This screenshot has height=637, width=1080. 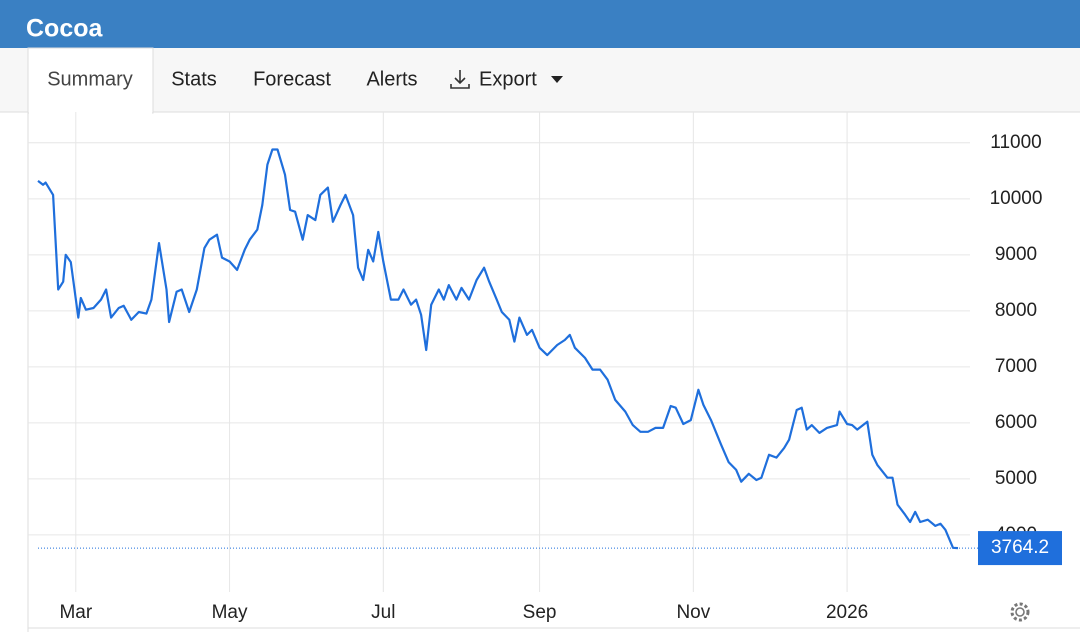 I want to click on export-caret, so click(x=557, y=79).